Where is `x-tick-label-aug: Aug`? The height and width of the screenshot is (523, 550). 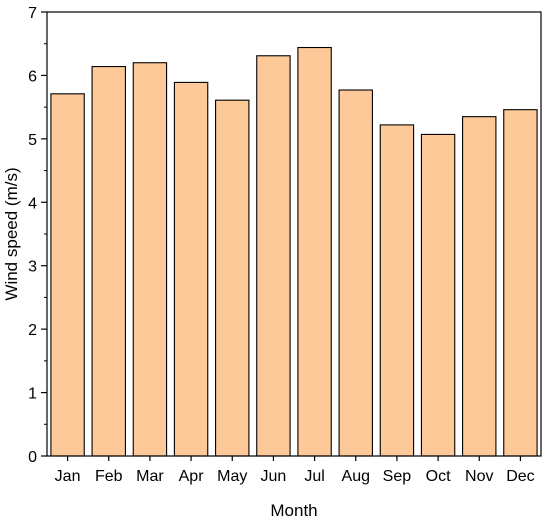 x-tick-label-aug: Aug is located at coordinates (356, 476).